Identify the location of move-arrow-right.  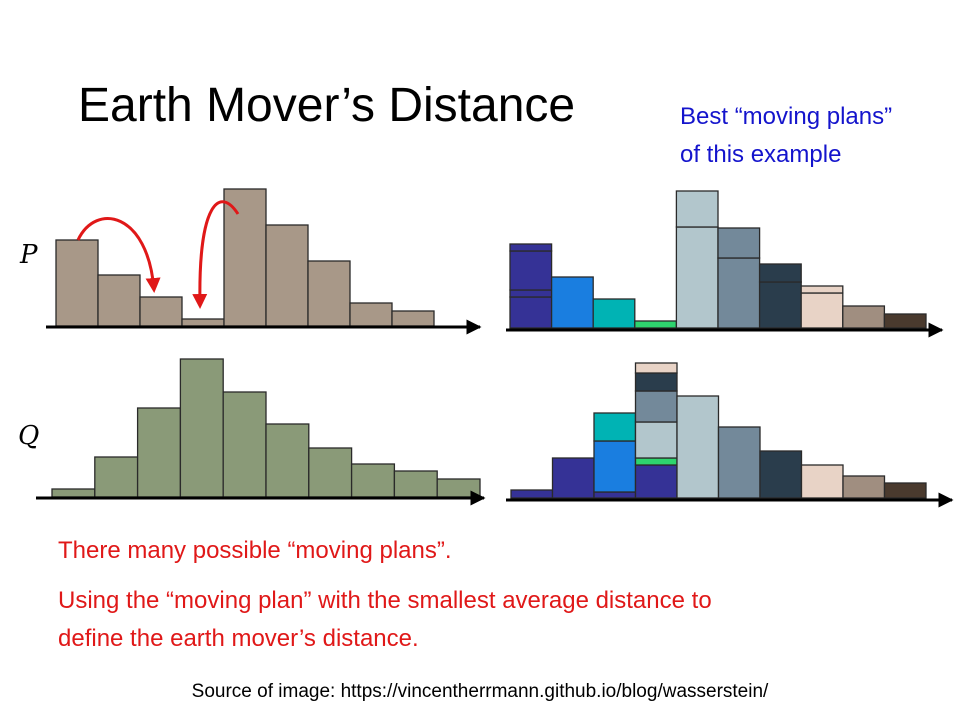
(216, 254).